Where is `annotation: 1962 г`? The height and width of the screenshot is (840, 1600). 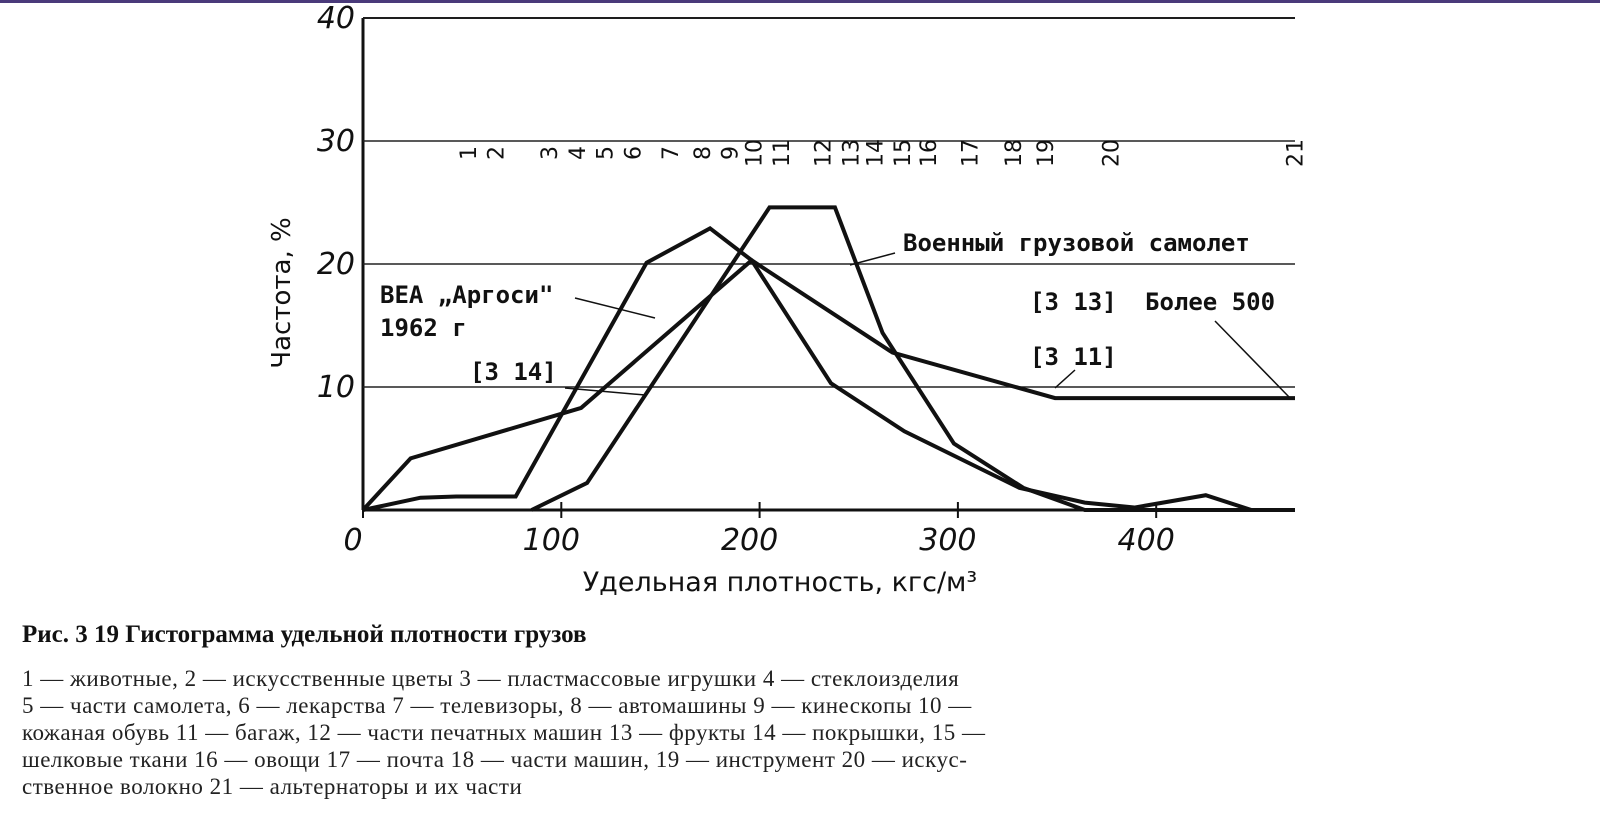
annotation: 1962 г is located at coordinates (423, 328).